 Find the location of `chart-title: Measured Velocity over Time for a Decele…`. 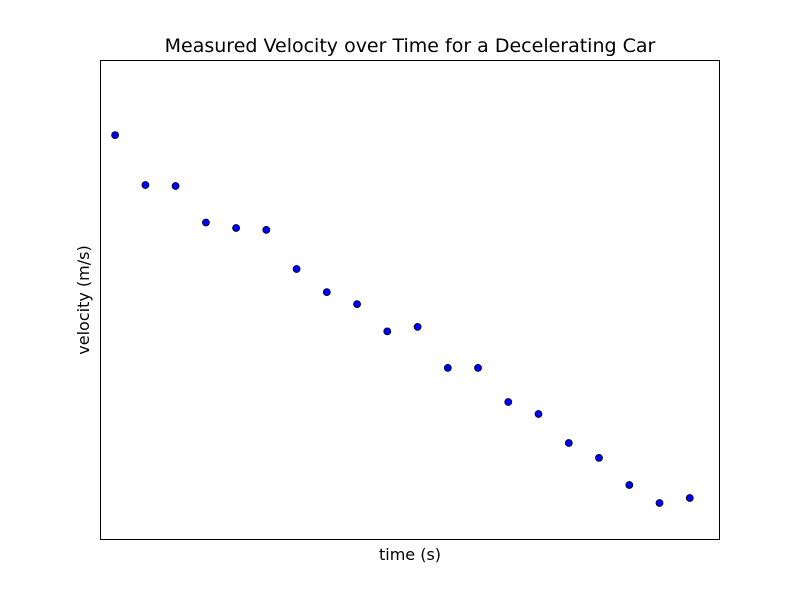

chart-title: Measured Velocity over Time for a Decele… is located at coordinates (410, 46).